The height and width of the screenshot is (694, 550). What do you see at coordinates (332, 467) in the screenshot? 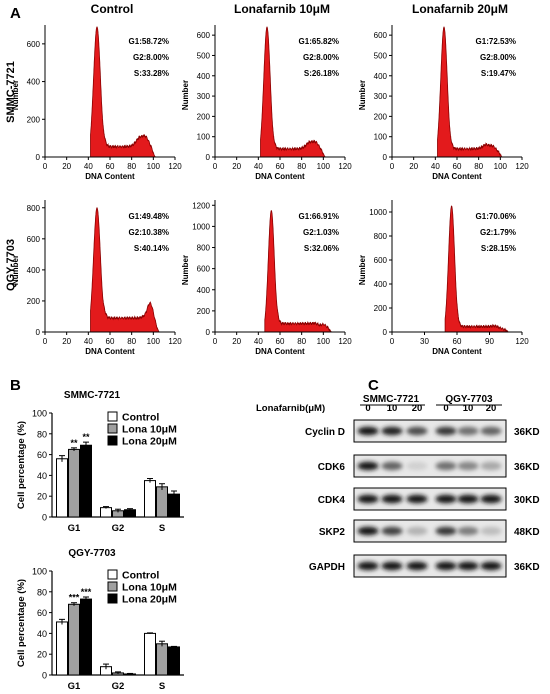
I see `protein-label: CDK6` at bounding box center [332, 467].